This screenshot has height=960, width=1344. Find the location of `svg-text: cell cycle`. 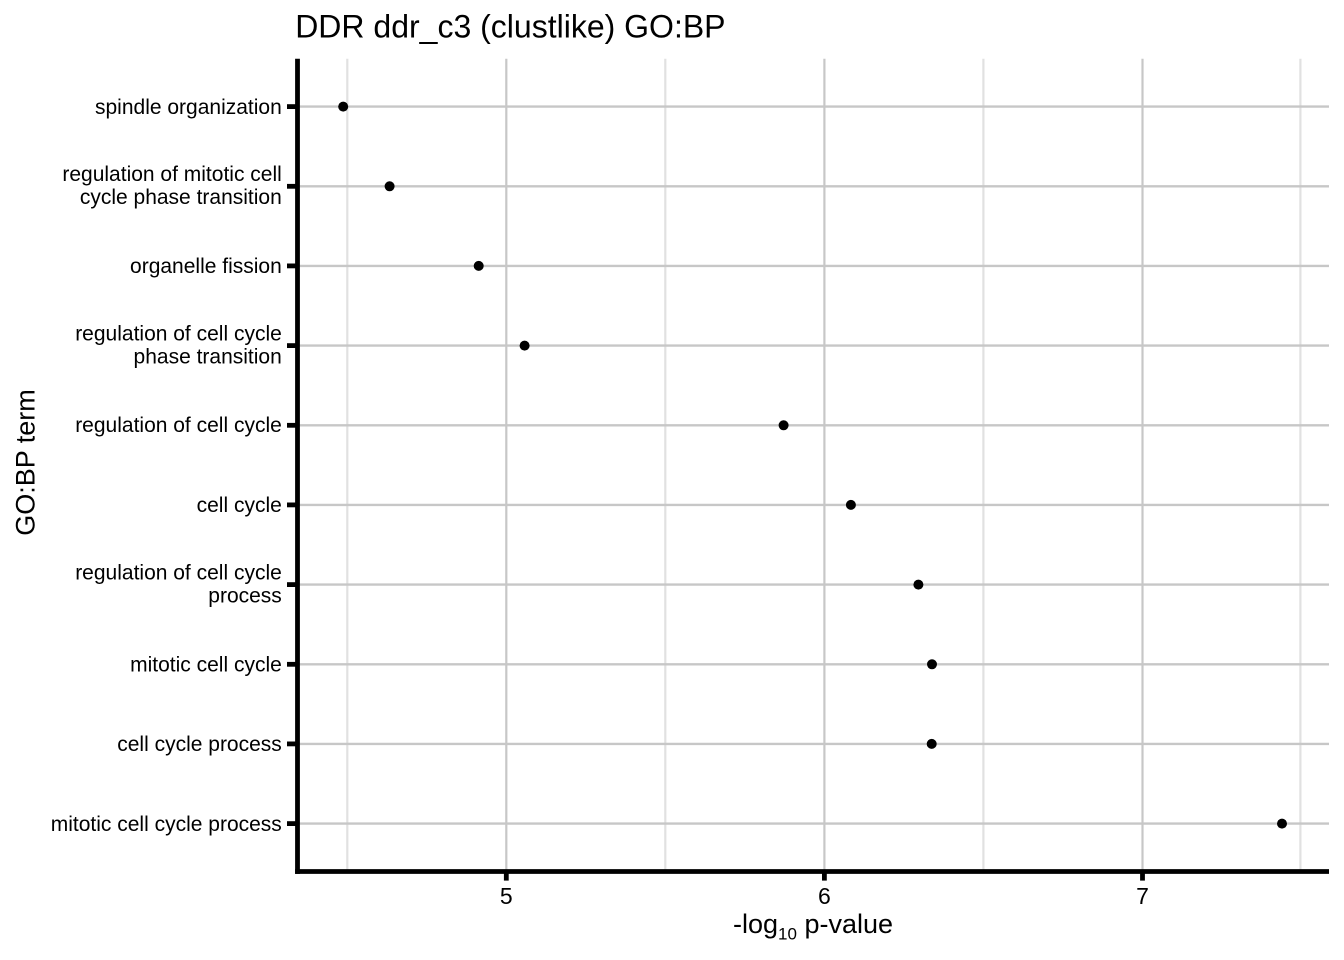

svg-text: cell cycle is located at coordinates (239, 505).